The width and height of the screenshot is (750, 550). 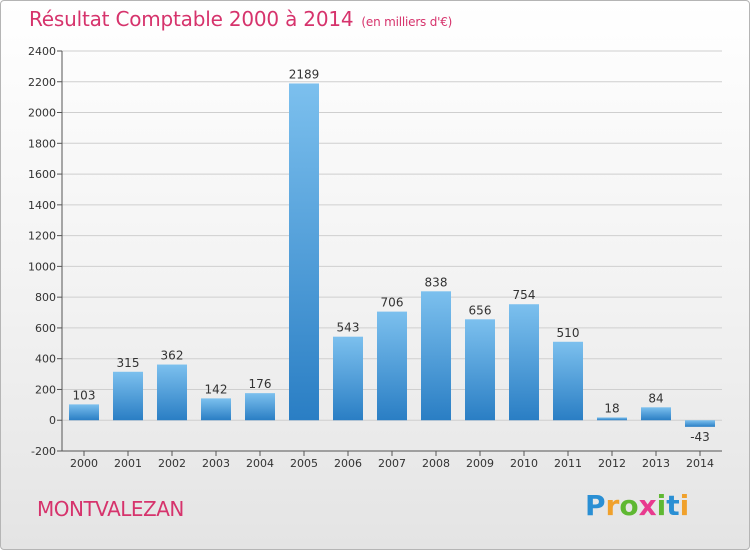 I want to click on y-tick-label: 800, so click(x=45, y=297).